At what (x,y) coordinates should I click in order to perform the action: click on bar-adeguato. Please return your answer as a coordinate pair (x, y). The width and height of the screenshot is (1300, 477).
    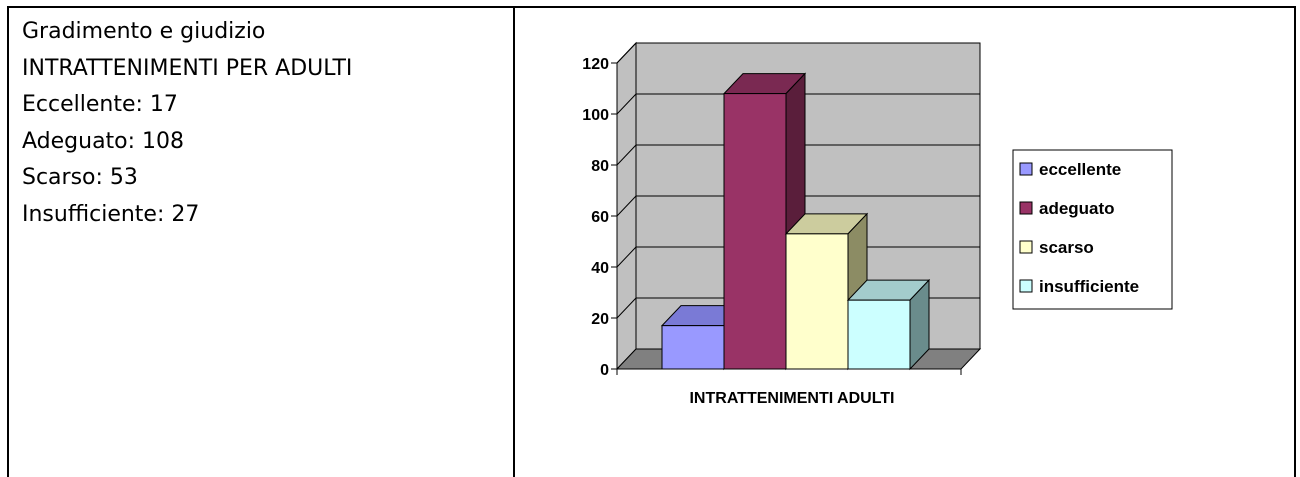
    Looking at the image, I should click on (755, 231).